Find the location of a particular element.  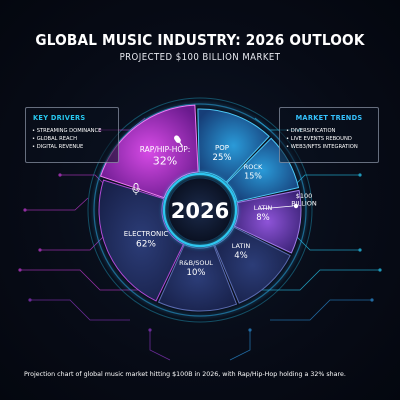

slice-value: 10% is located at coordinates (196, 273).